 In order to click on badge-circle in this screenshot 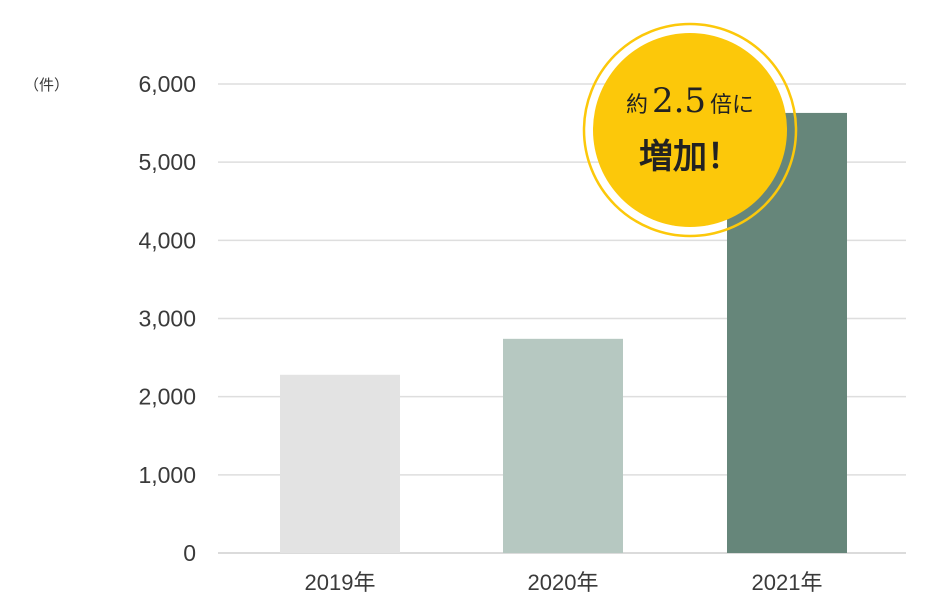, I will do `click(690, 130)`.